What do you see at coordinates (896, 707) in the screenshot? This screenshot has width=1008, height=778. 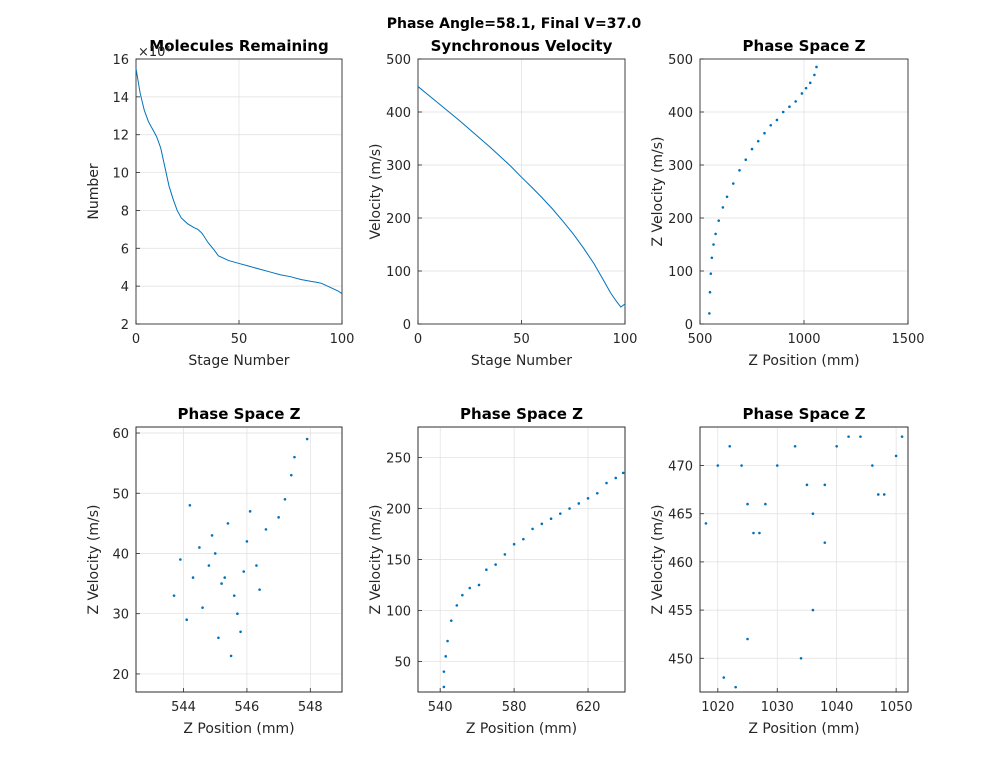 I see `x-tick-label: 1050` at bounding box center [896, 707].